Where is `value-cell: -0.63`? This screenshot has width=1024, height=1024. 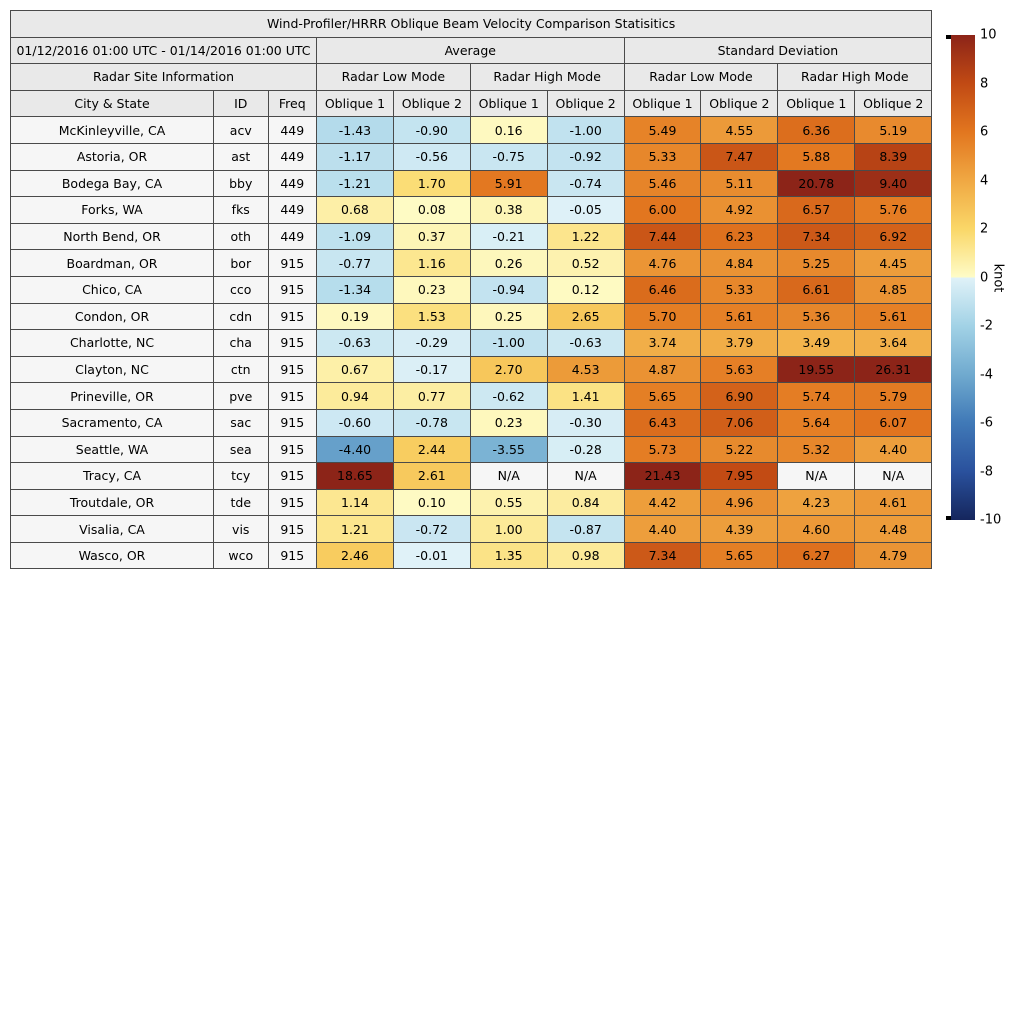 value-cell: -0.63 is located at coordinates (355, 343).